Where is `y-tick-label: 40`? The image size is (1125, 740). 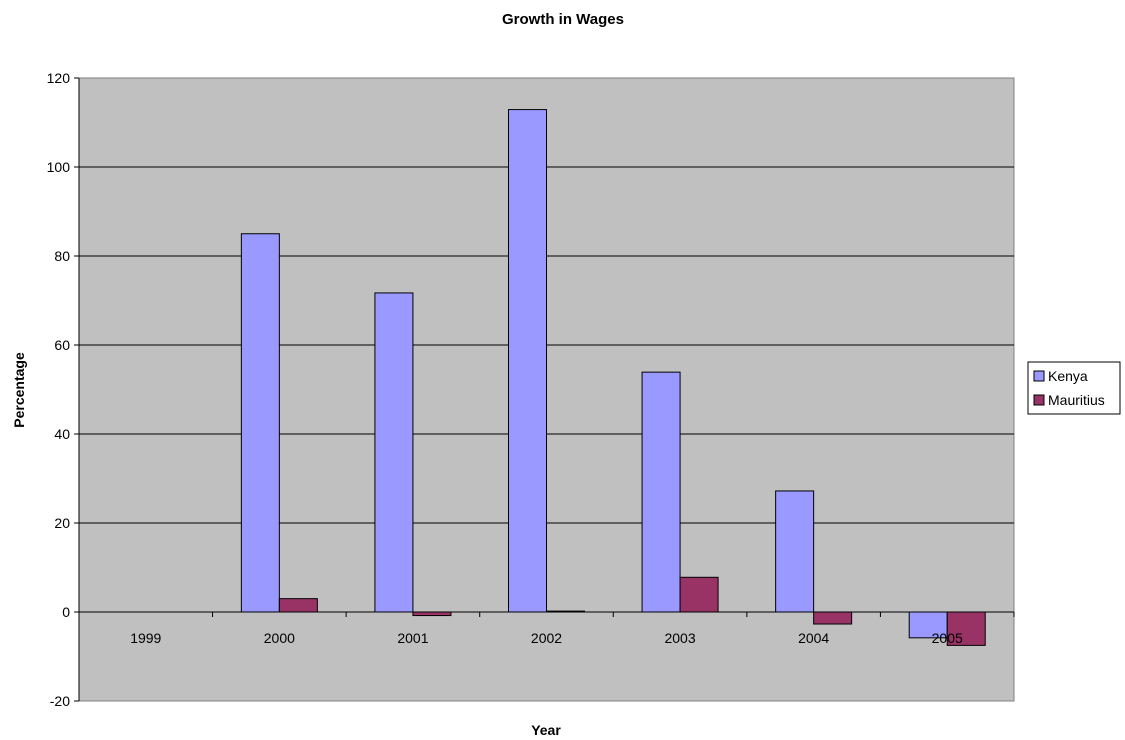 y-tick-label: 40 is located at coordinates (62, 434).